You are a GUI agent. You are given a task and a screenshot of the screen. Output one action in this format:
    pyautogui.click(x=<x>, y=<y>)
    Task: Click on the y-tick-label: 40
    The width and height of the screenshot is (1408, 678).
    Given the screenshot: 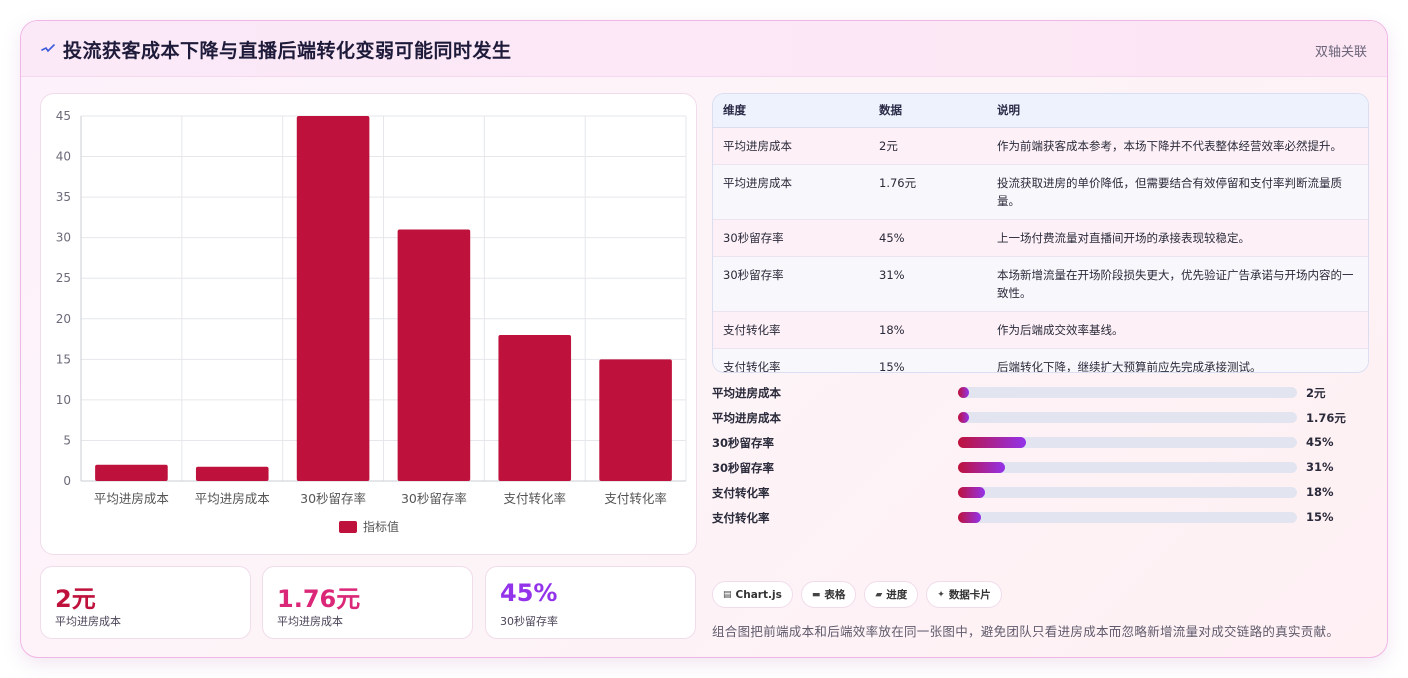 What is the action you would take?
    pyautogui.click(x=63, y=157)
    